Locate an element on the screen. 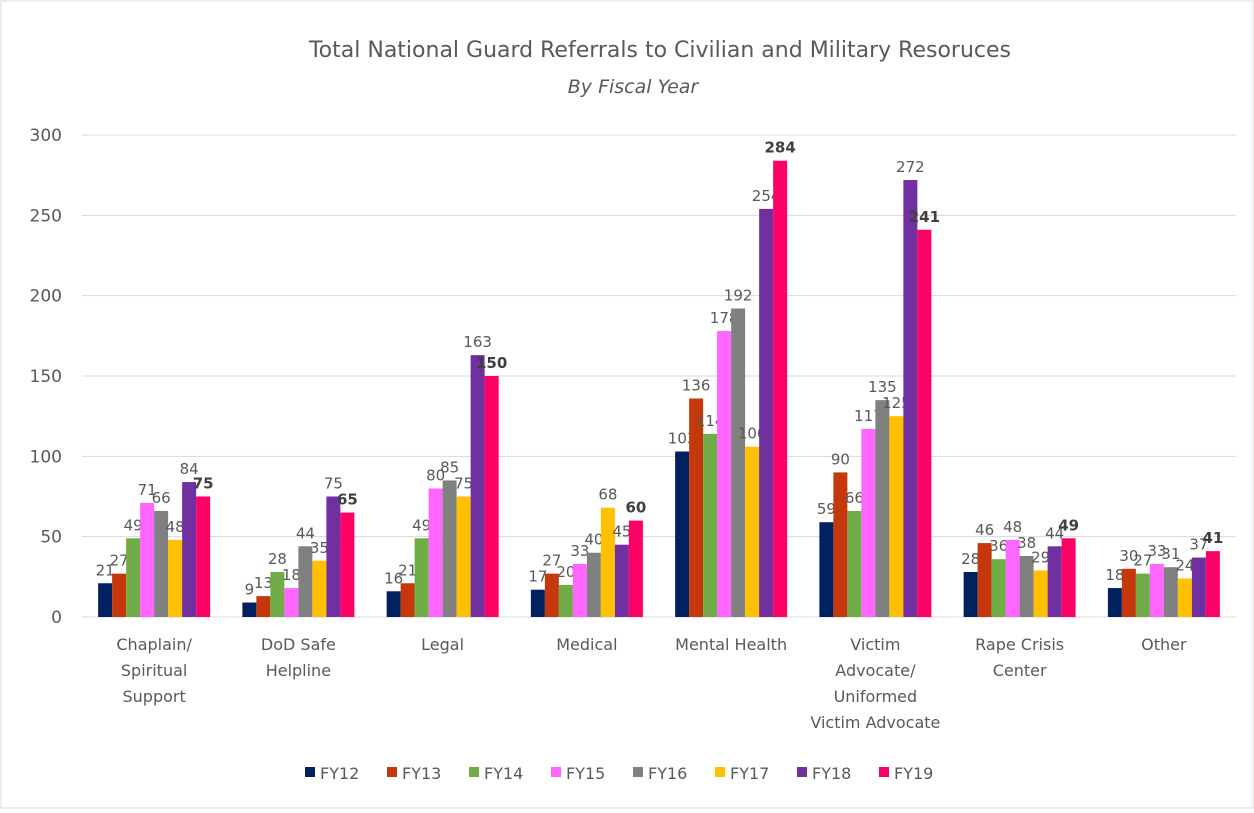 The height and width of the screenshot is (813, 1254). value-label: 17 is located at coordinates (537, 577).